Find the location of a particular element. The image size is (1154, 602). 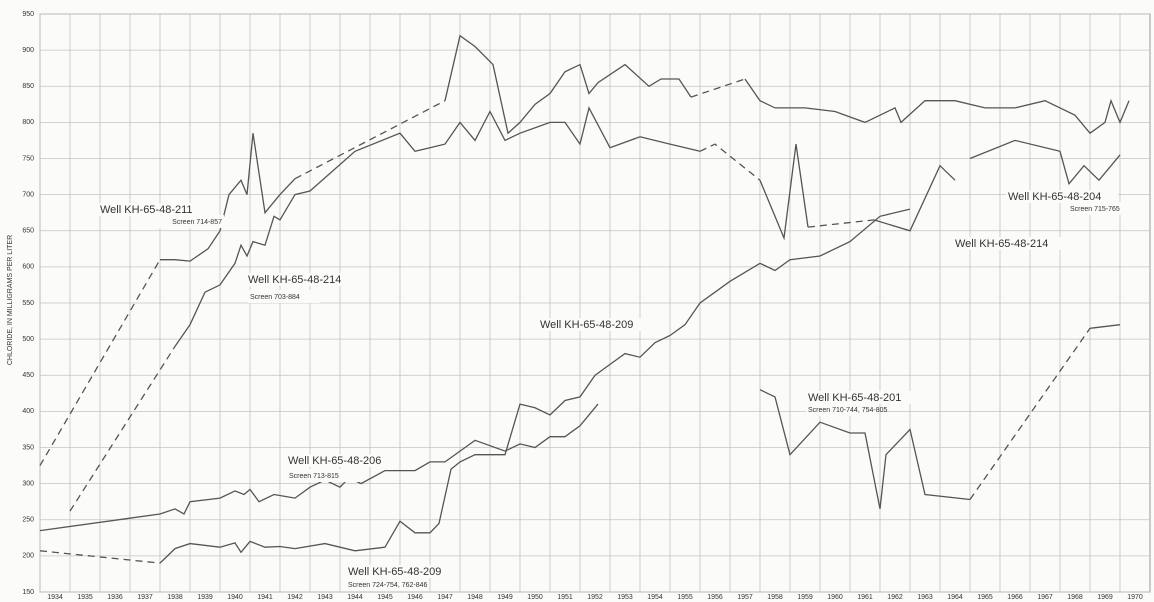

x-tick-label: 1934 is located at coordinates (55, 597).